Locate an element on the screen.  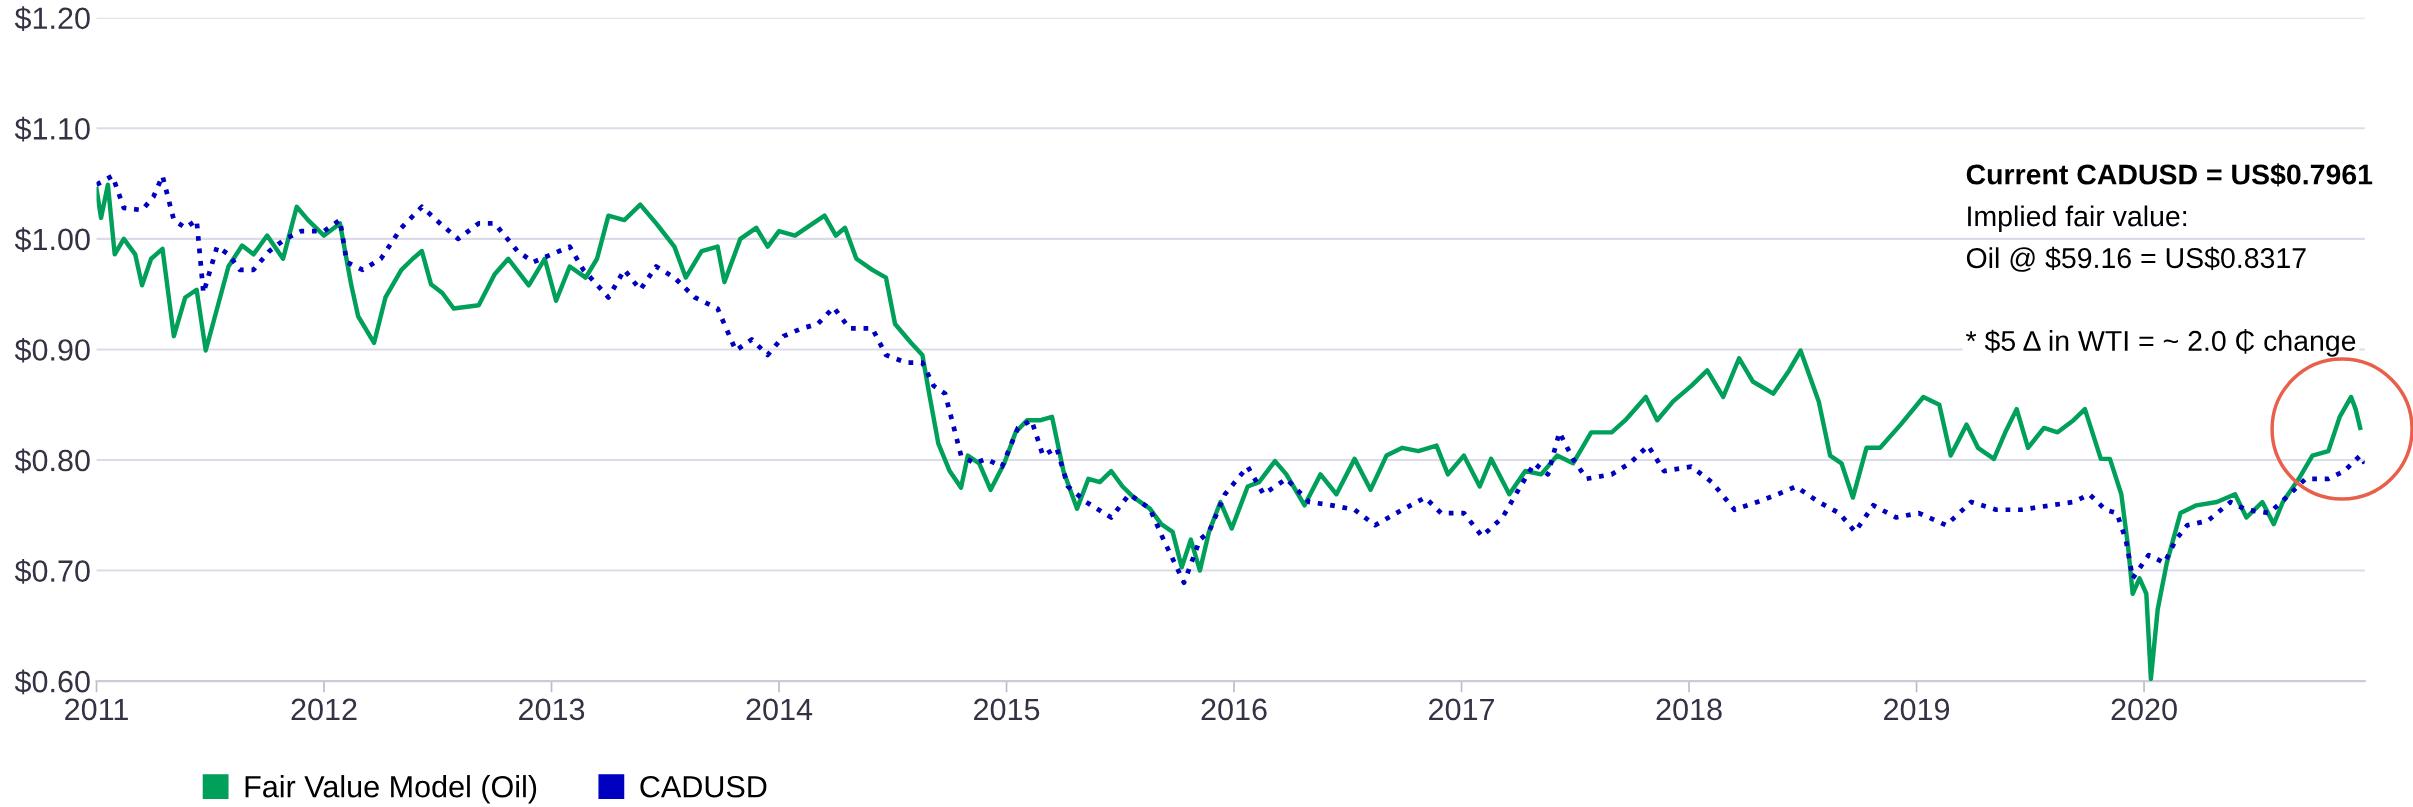
x-tick-label: 2017 is located at coordinates (1461, 709).